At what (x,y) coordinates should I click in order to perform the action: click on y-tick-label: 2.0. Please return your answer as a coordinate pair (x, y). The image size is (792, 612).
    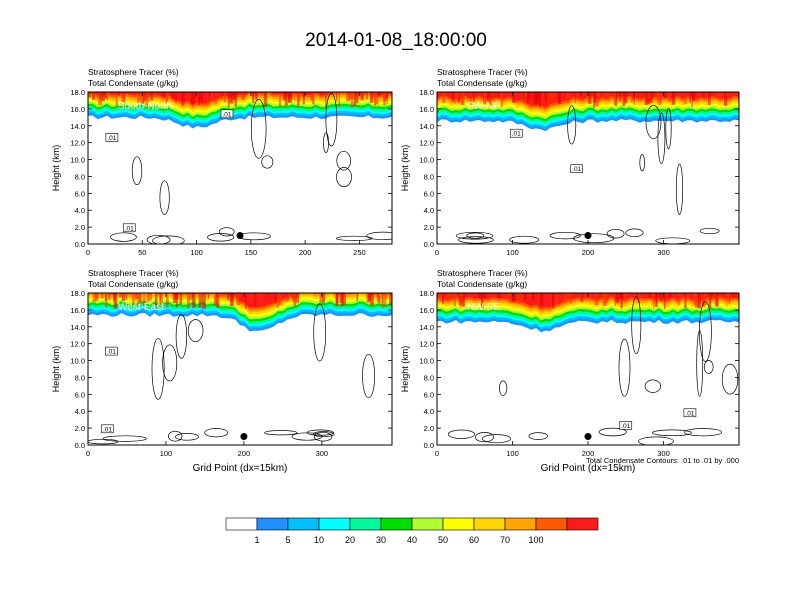
    Looking at the image, I should click on (429, 227).